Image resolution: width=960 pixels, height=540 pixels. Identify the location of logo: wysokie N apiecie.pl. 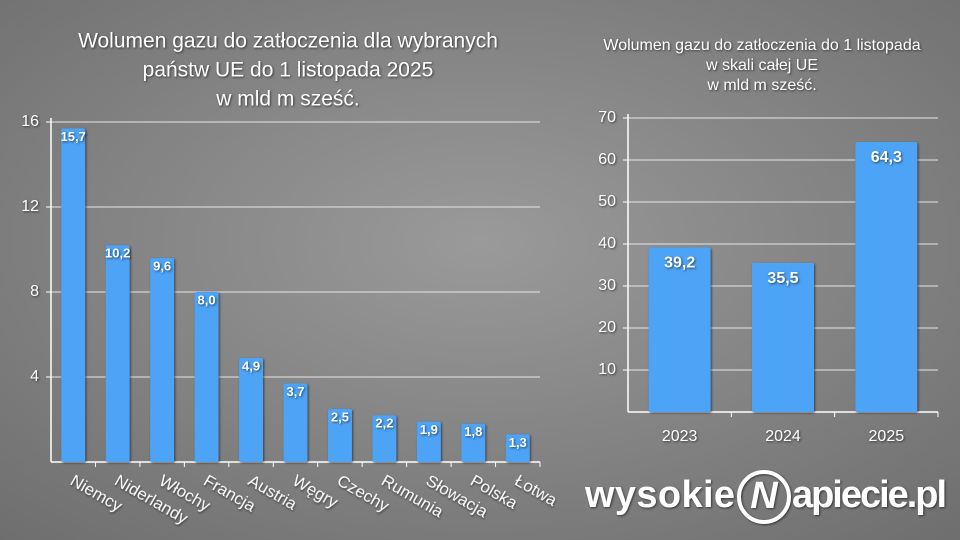
(765, 497).